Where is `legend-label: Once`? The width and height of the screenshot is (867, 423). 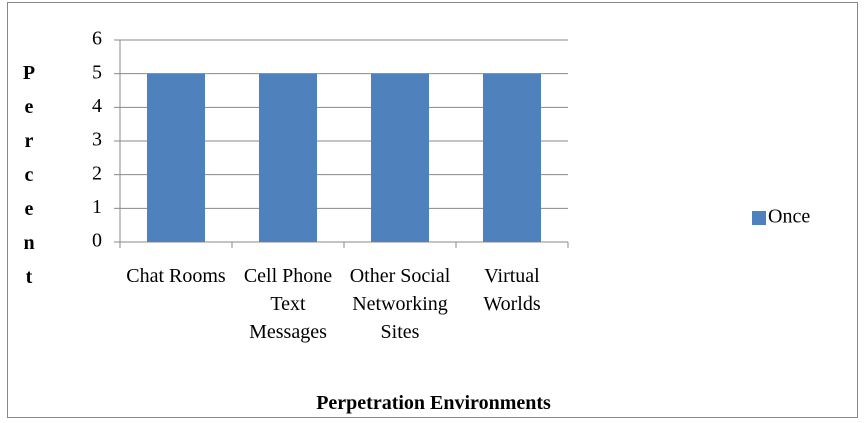
legend-label: Once is located at coordinates (789, 217).